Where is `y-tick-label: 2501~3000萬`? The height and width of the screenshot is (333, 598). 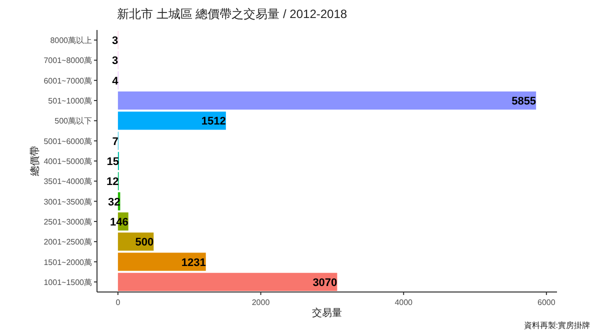 y-tick-label: 2501~3000萬 is located at coordinates (68, 221).